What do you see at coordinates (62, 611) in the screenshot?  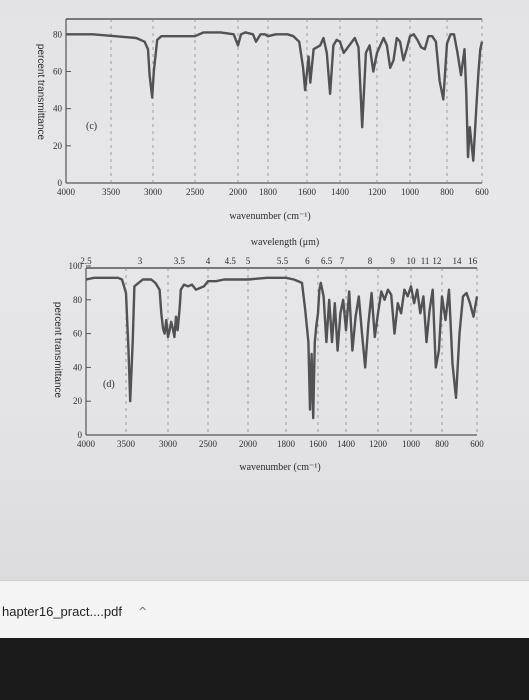 I see `download-filename: hapter16_pract....pdf` at bounding box center [62, 611].